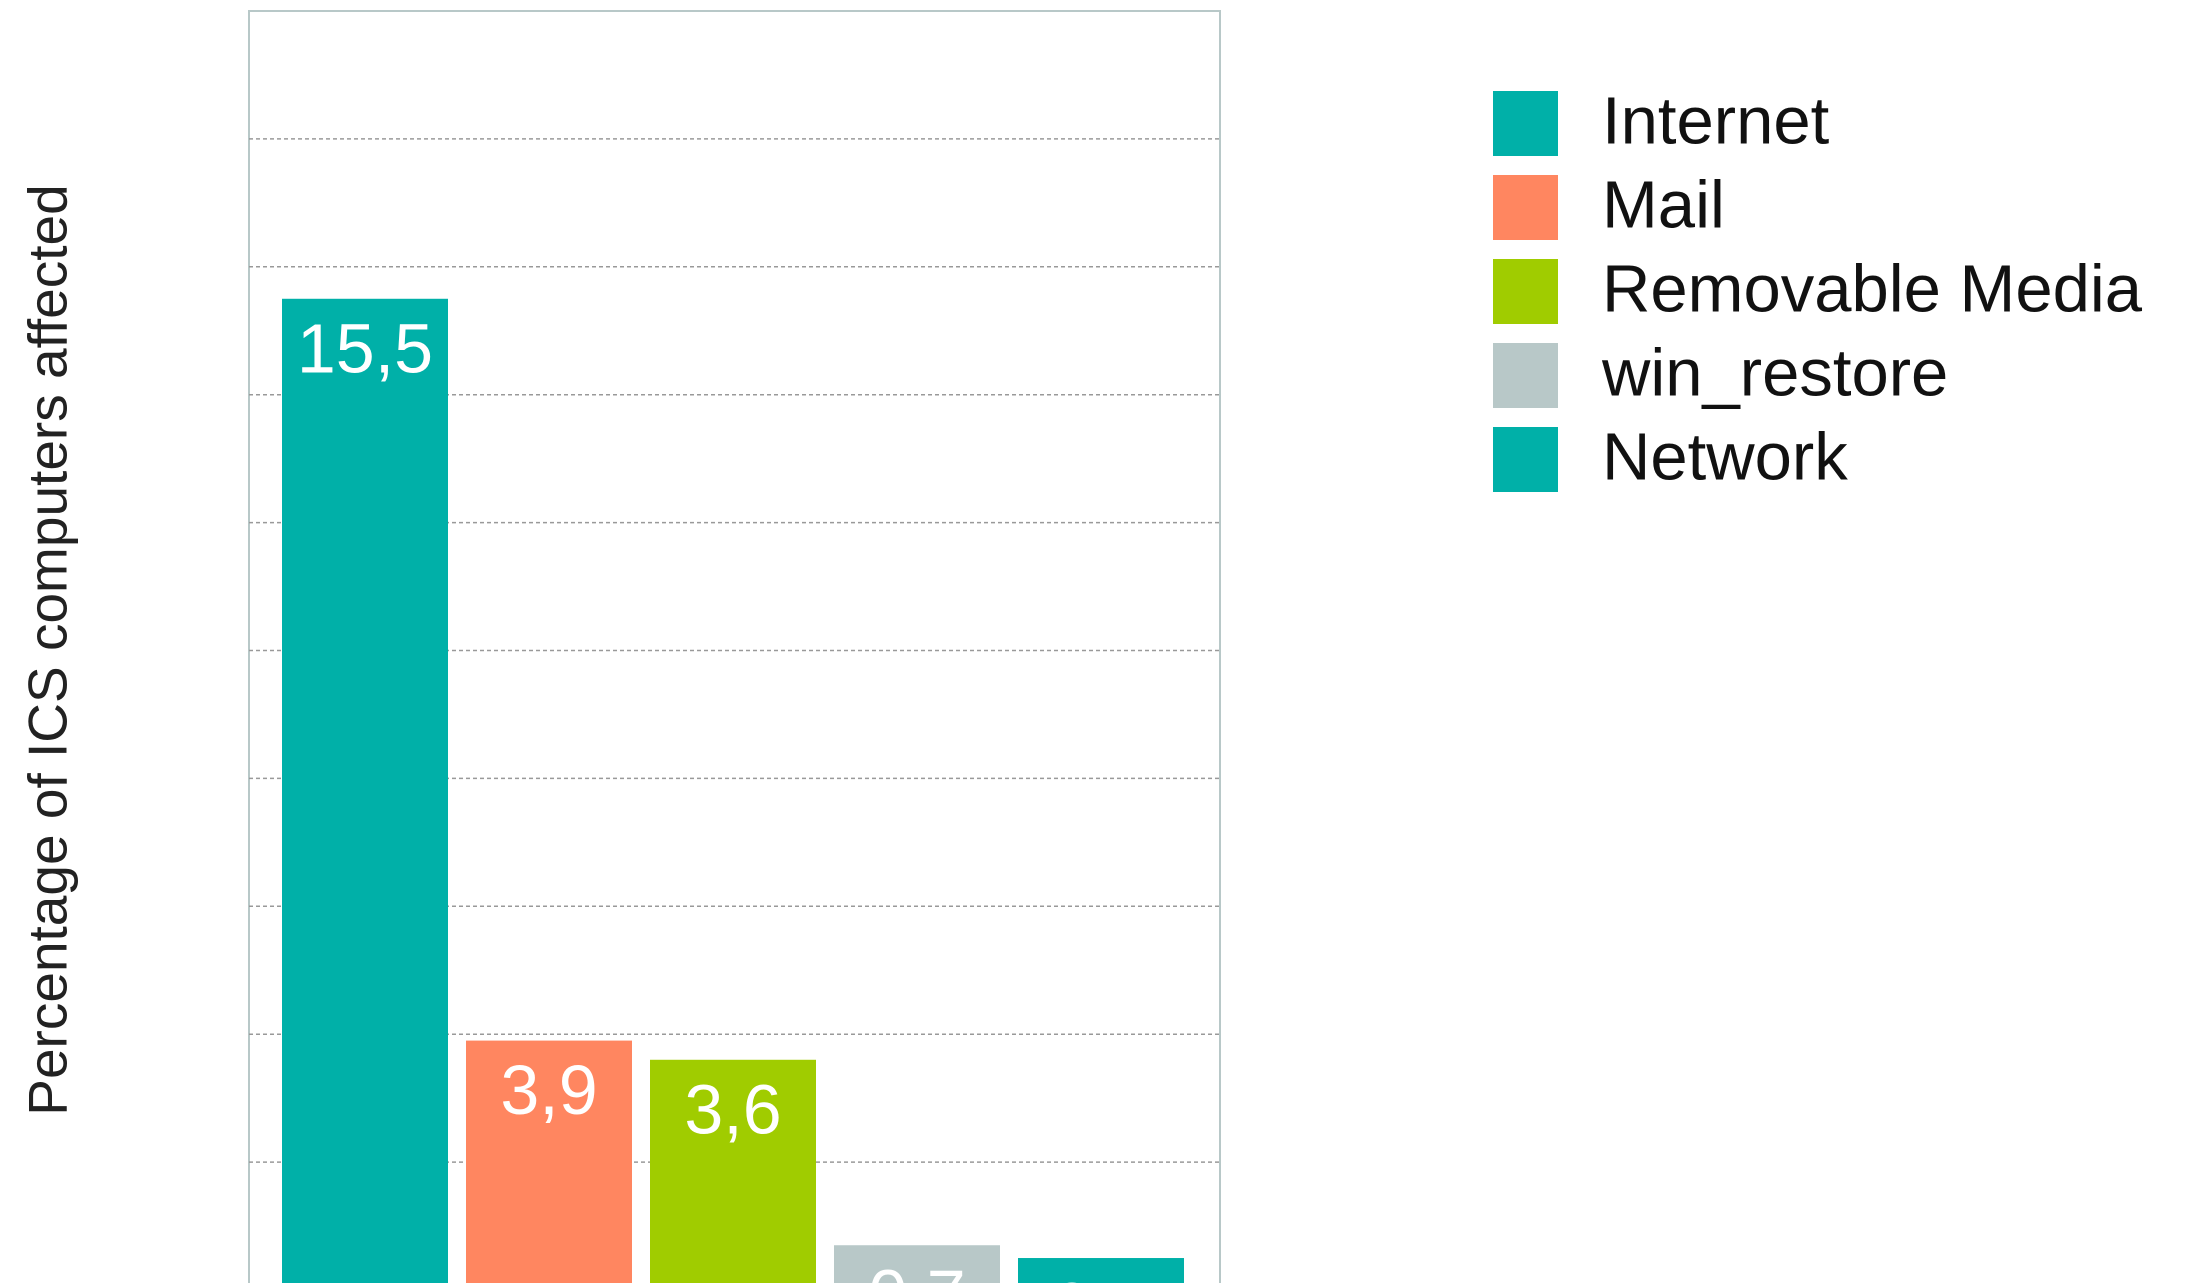 This screenshot has width=2193, height=1283. I want to click on legend-label: Internet, so click(1716, 121).